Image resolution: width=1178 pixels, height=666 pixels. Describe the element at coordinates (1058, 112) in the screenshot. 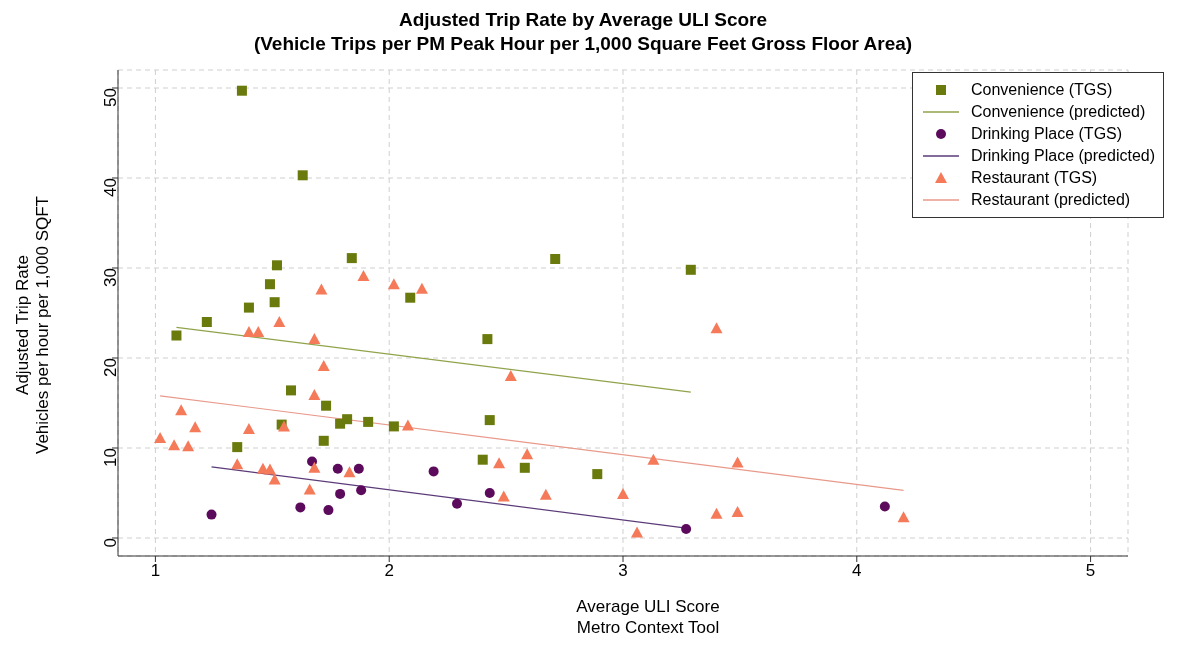

I see `legend-label: Convenience (predicted)` at that location.